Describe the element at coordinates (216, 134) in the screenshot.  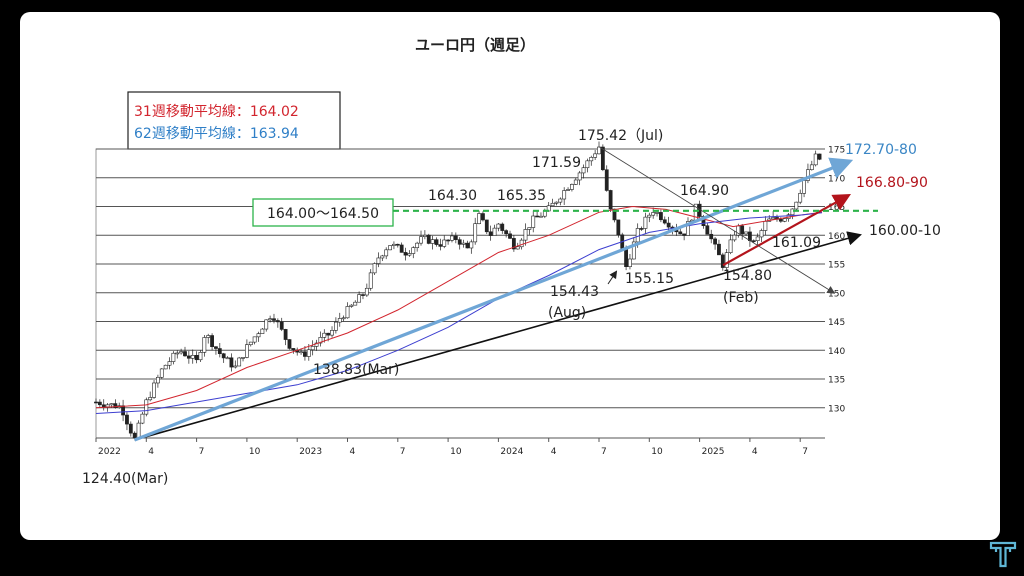
I see `legend-ma62: 62週移動平均線：163.94` at that location.